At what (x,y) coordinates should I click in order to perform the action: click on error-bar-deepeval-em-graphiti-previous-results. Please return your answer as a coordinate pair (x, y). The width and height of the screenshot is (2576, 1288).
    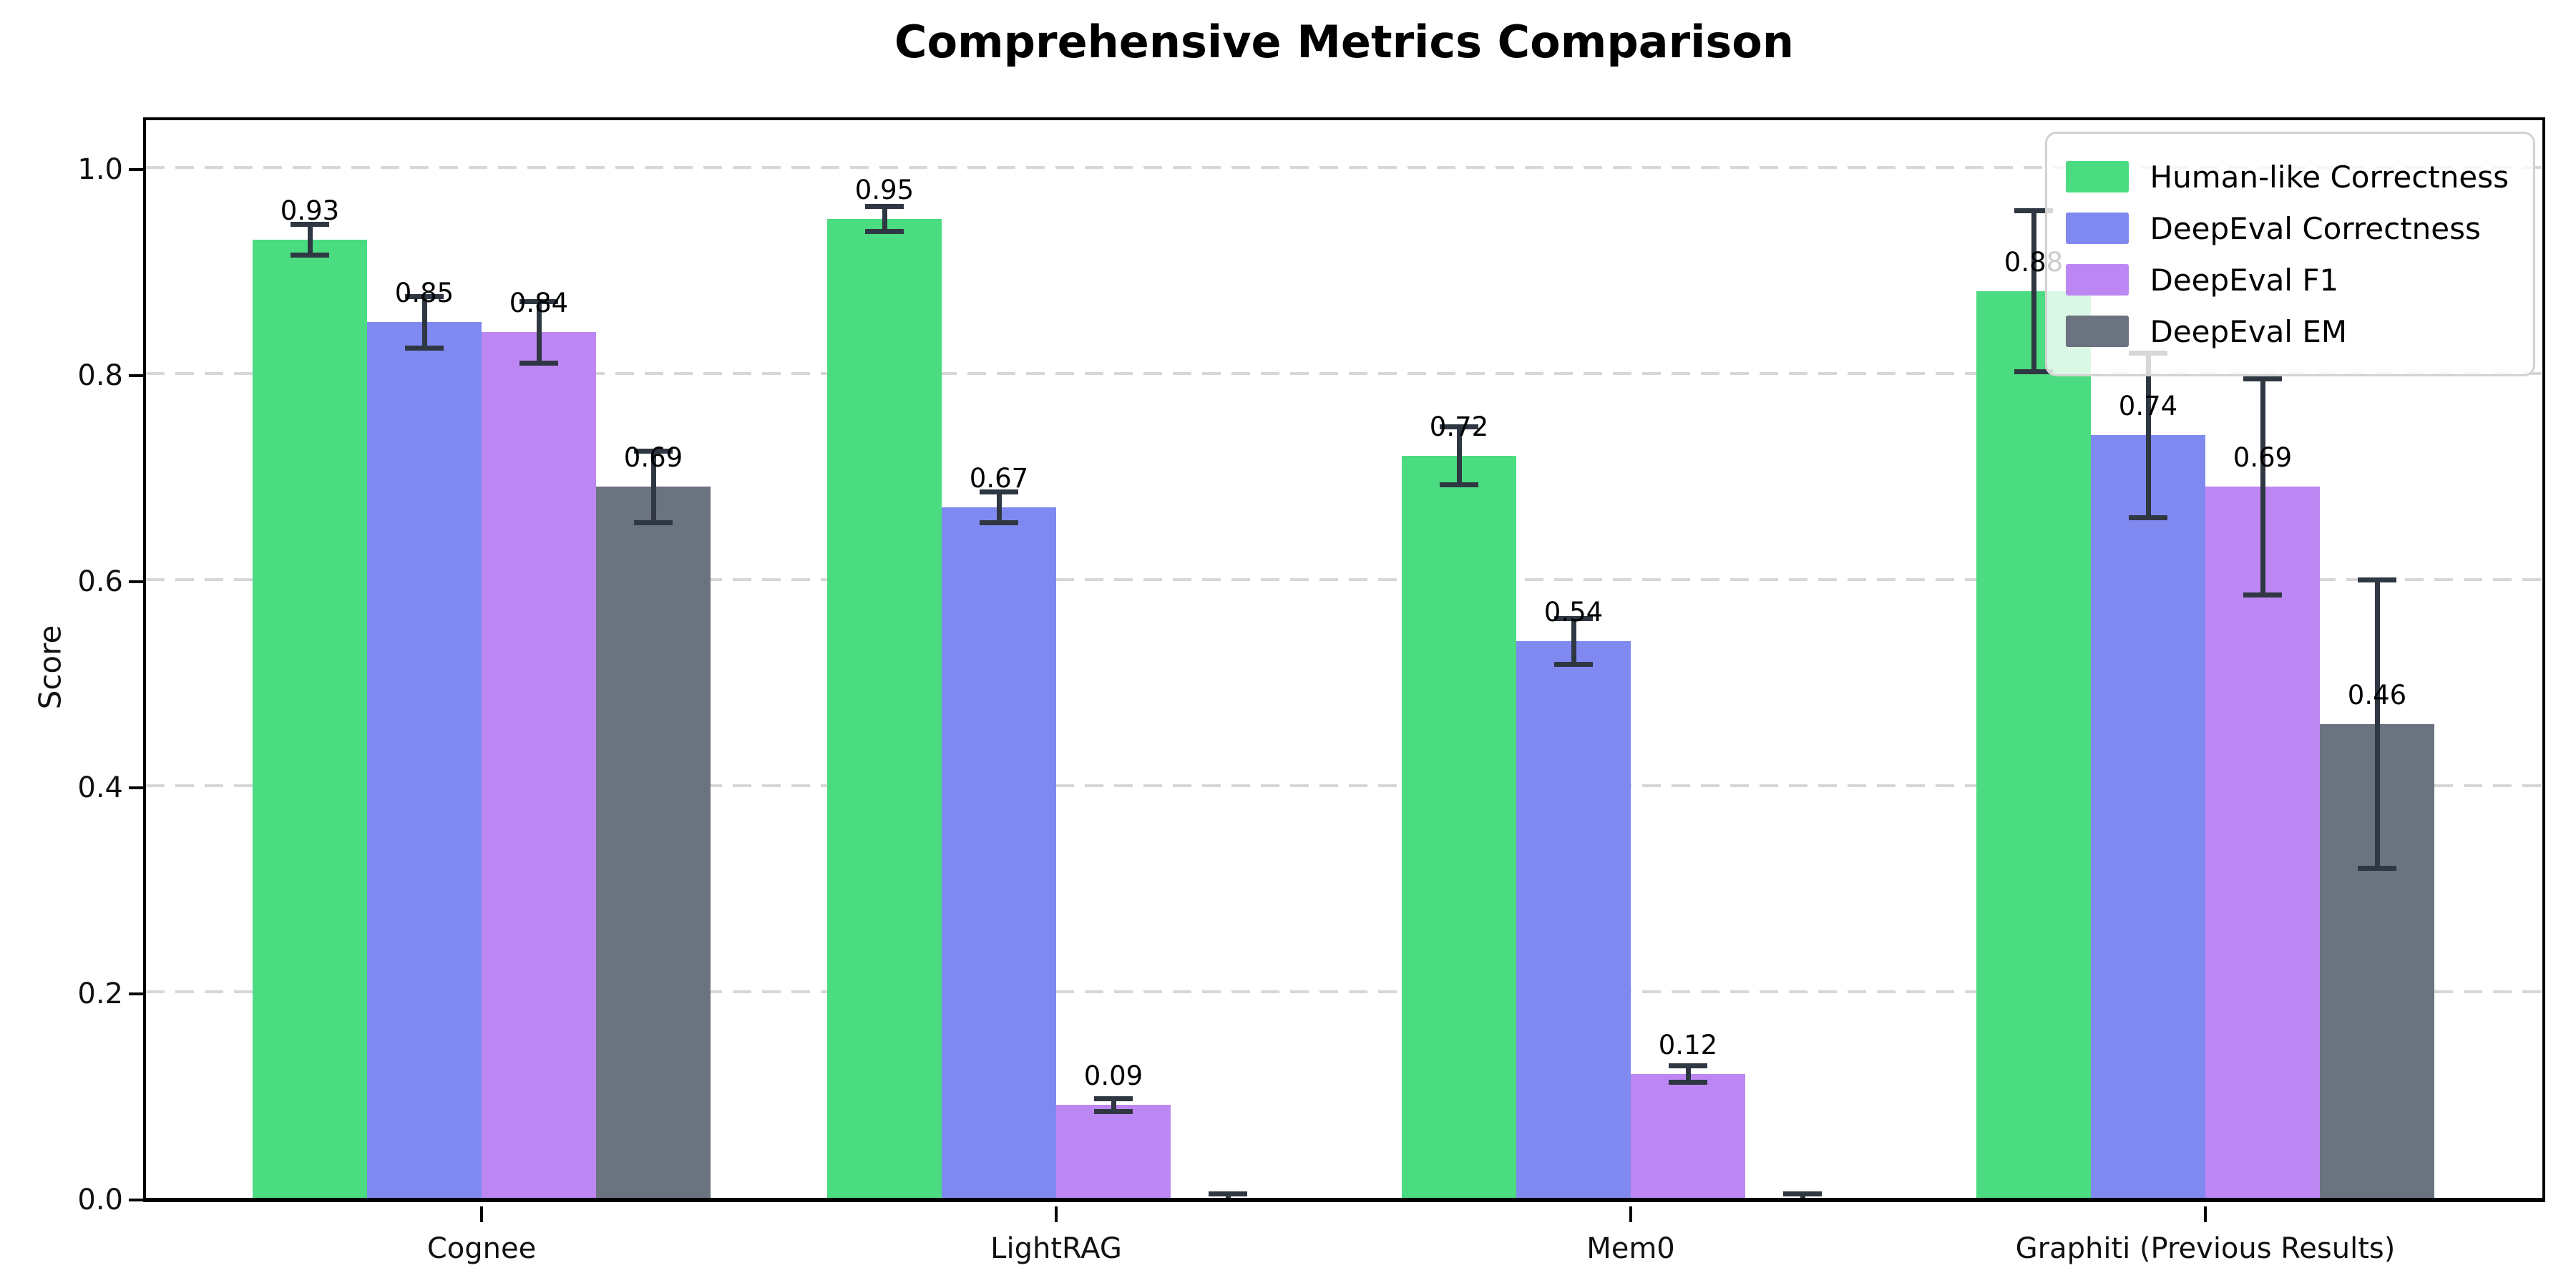
    Looking at the image, I should click on (2377, 724).